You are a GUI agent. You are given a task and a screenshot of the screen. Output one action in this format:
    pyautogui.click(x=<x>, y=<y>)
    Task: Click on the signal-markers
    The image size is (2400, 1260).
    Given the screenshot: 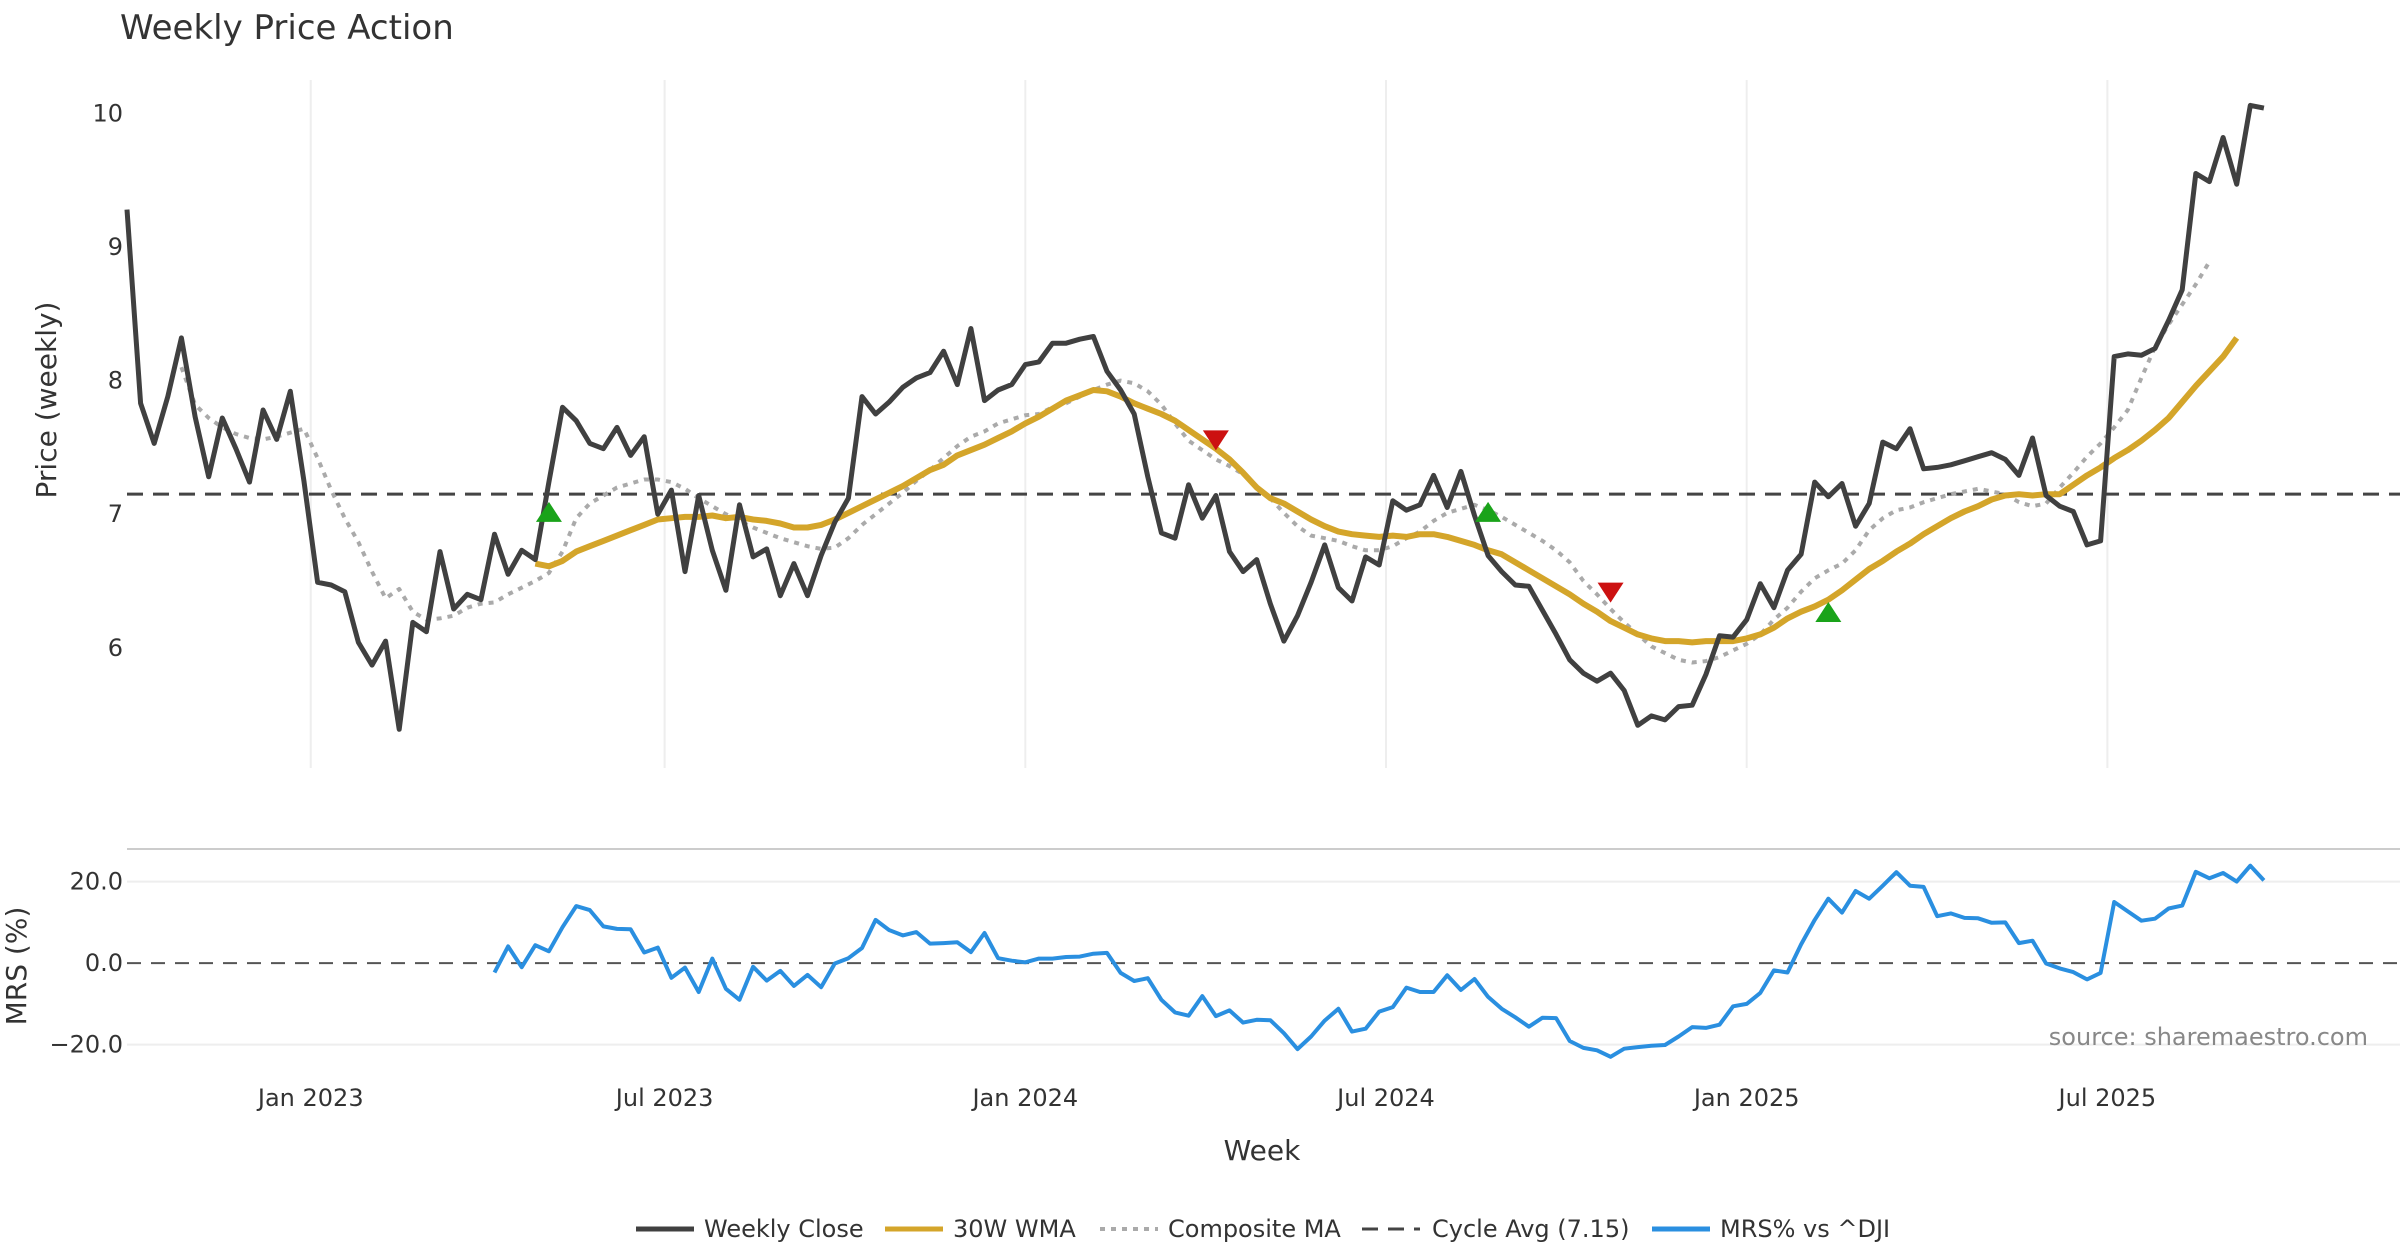 What is the action you would take?
    pyautogui.click(x=1188, y=526)
    